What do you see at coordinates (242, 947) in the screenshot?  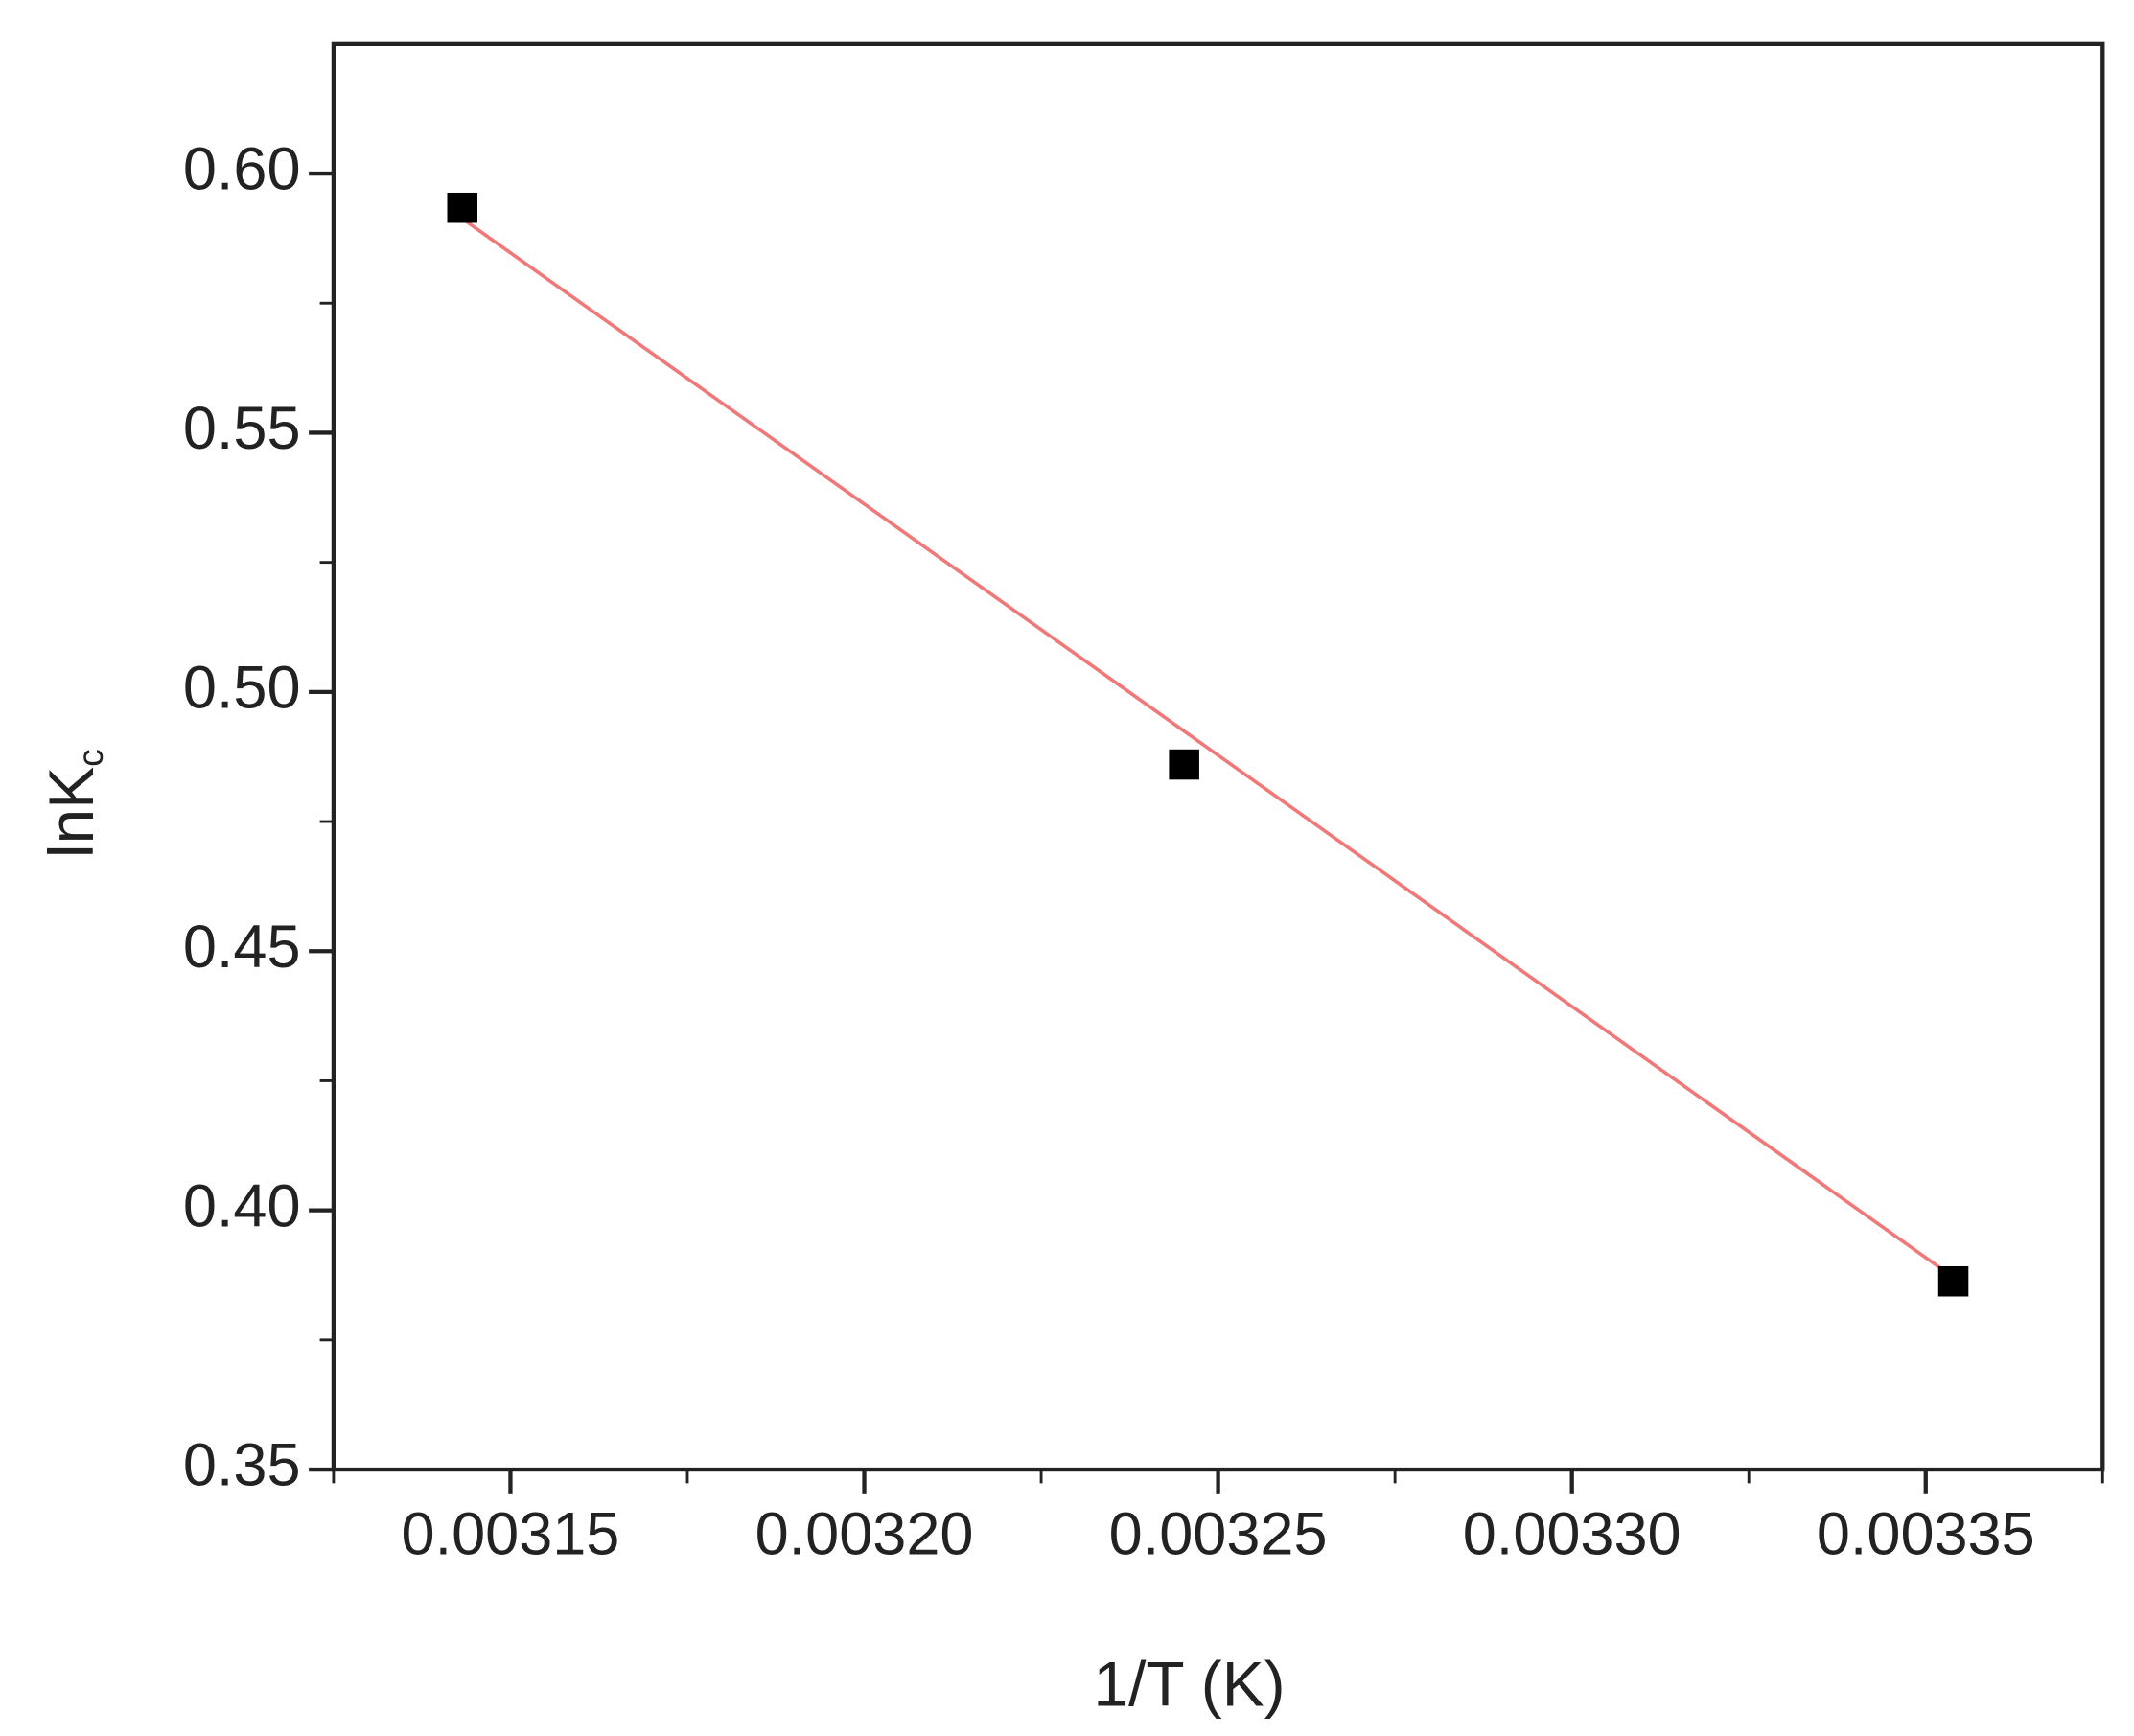 I see `y-tick-label: 0.45` at bounding box center [242, 947].